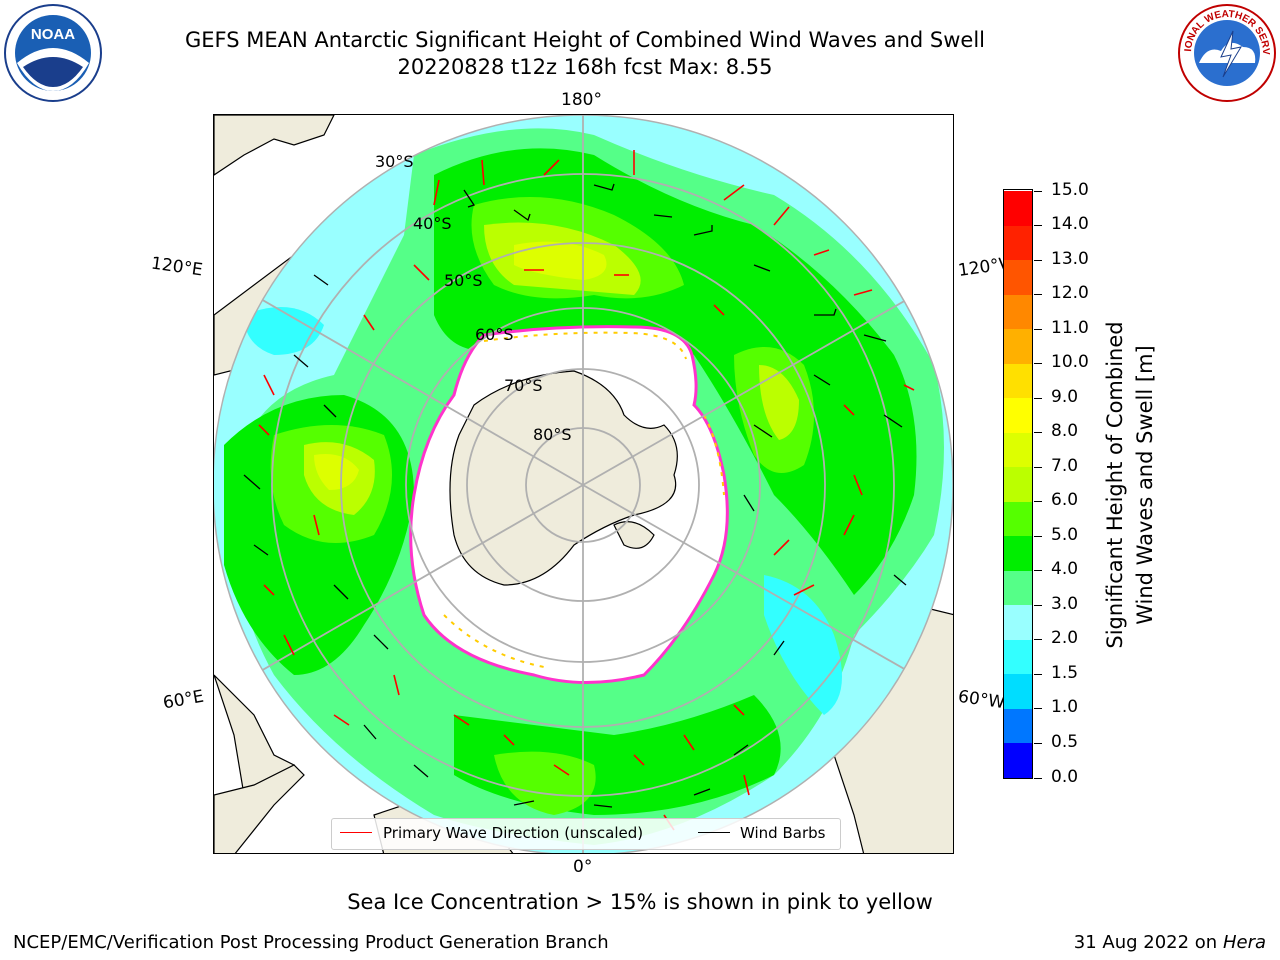  I want to click on nws-logo: NATIONAL WEATHER SERVICE, so click(1226, 52).